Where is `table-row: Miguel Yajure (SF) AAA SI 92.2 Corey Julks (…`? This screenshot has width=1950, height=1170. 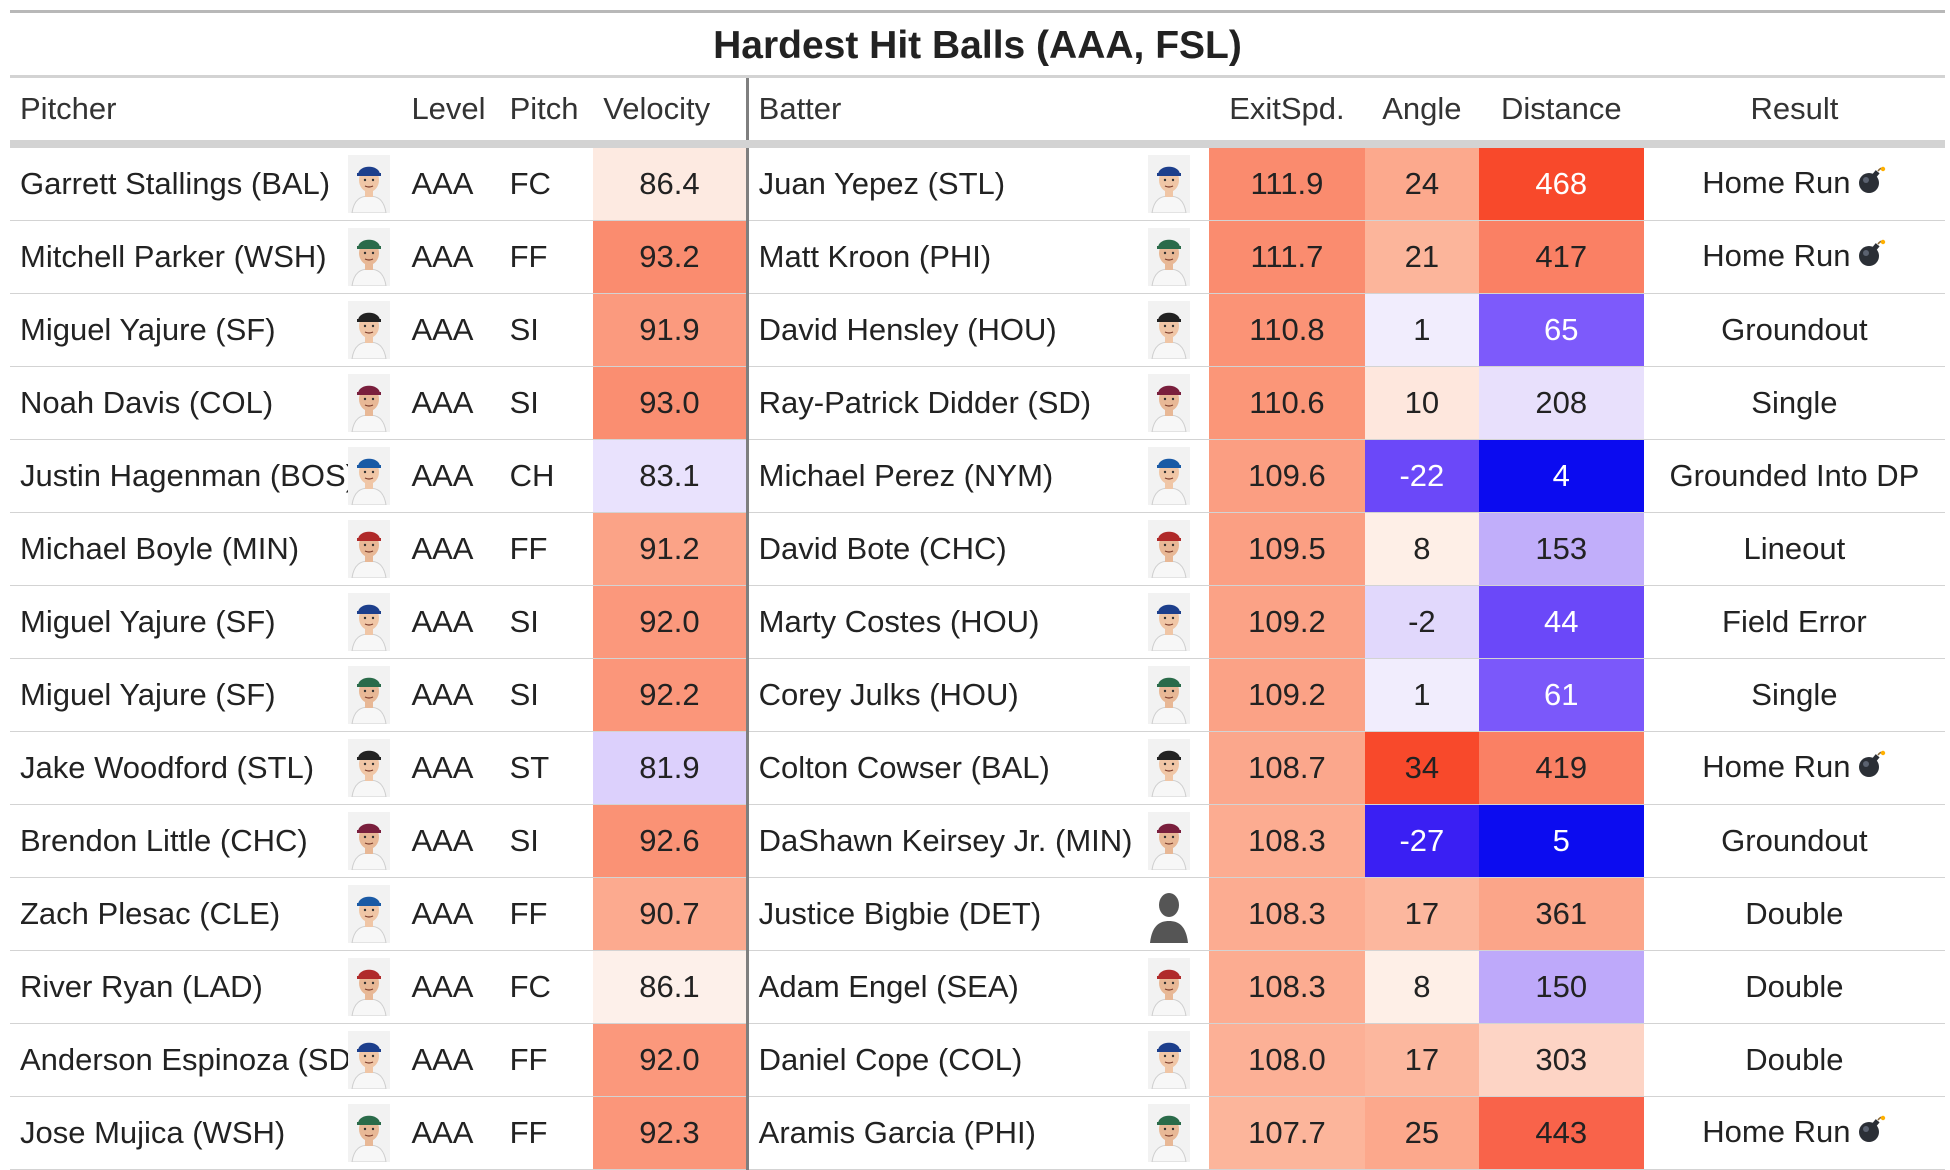 table-row: Miguel Yajure (SF) AAA SI 92.2 Corey Julks (… is located at coordinates (977, 695).